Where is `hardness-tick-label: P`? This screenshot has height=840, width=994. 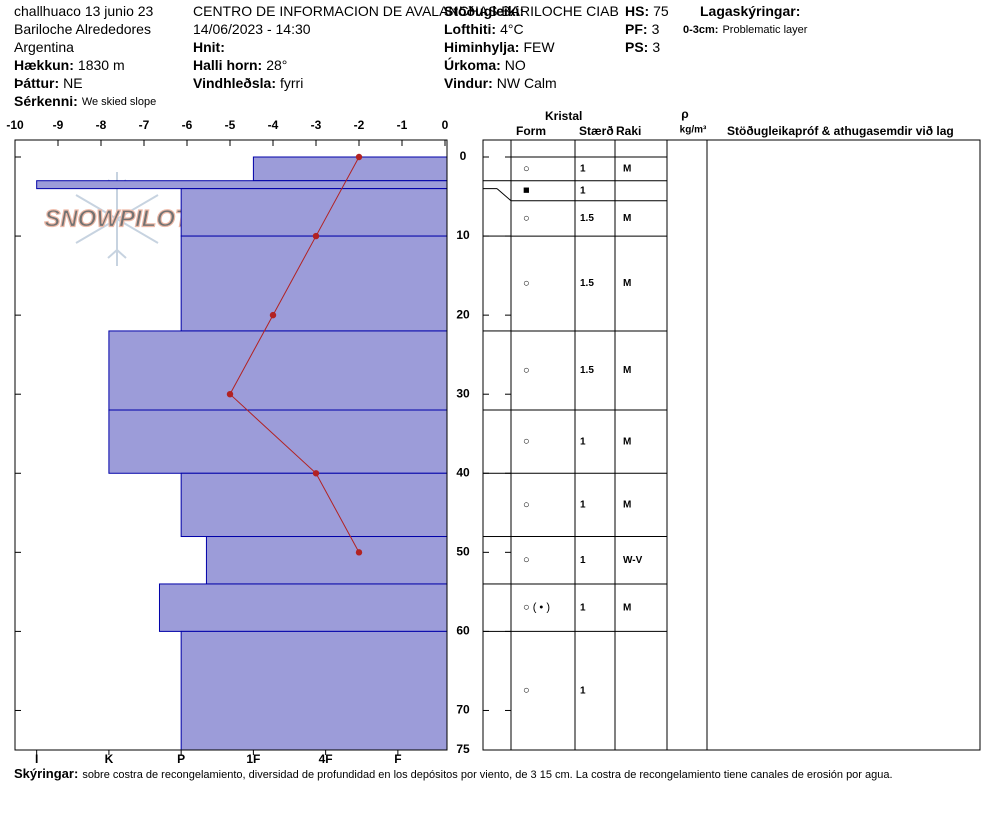 hardness-tick-label: P is located at coordinates (181, 759).